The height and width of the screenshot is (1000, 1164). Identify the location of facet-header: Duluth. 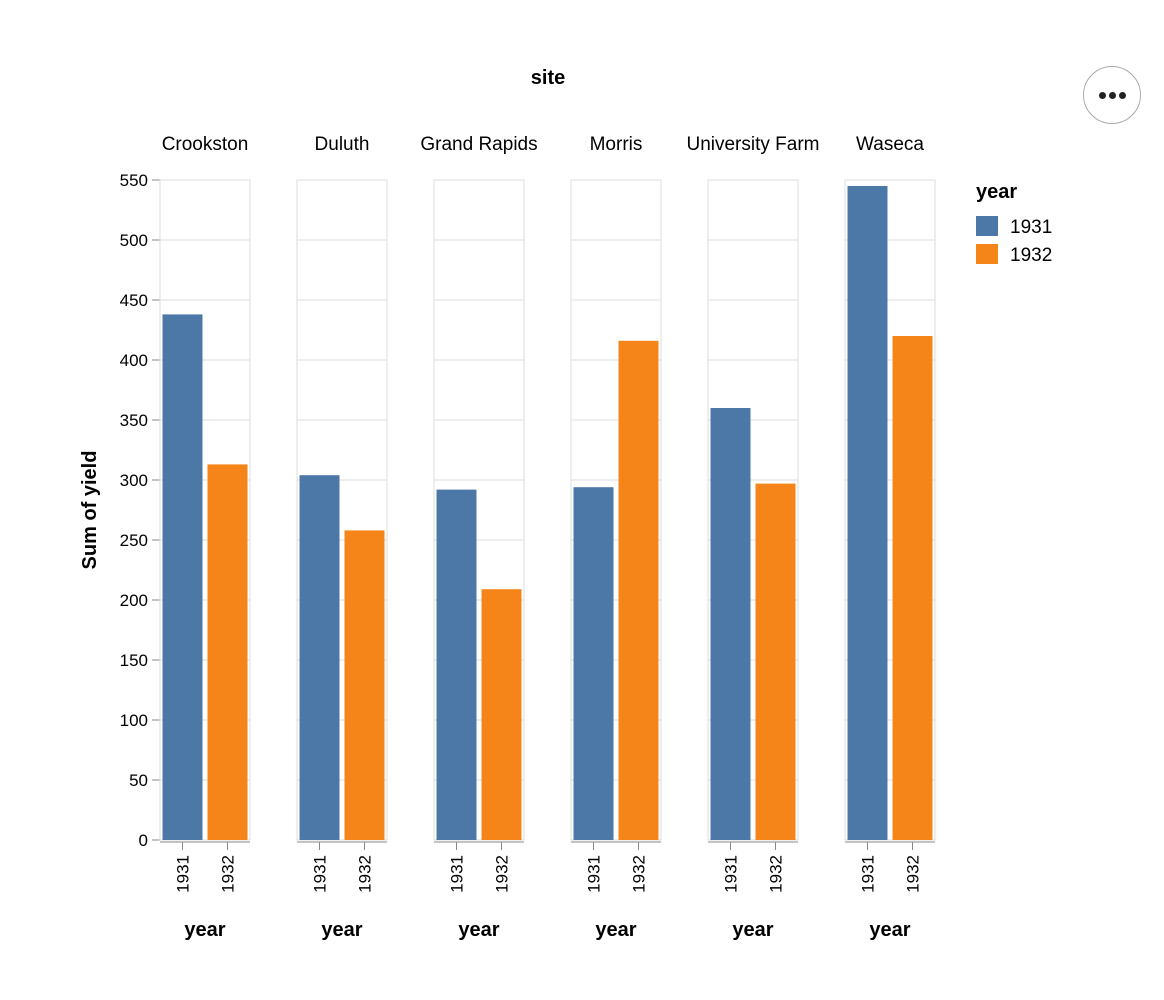
(342, 144).